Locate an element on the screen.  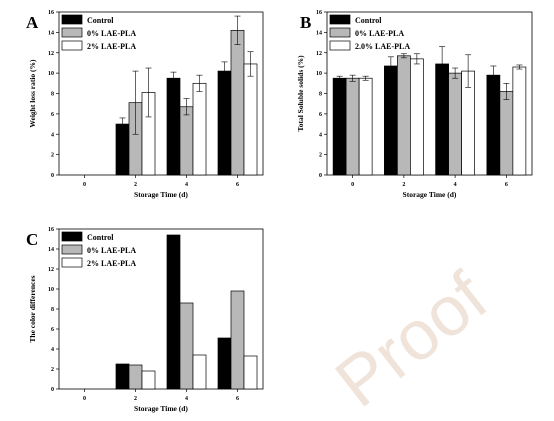
panel-b-x-tick-label: 4 is located at coordinates (455, 185).